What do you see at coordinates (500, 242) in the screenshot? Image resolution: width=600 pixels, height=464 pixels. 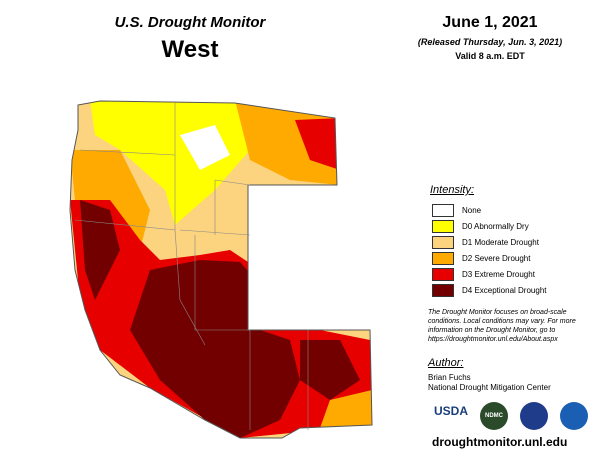 I see `legend-label: D1 Moderate Drought` at bounding box center [500, 242].